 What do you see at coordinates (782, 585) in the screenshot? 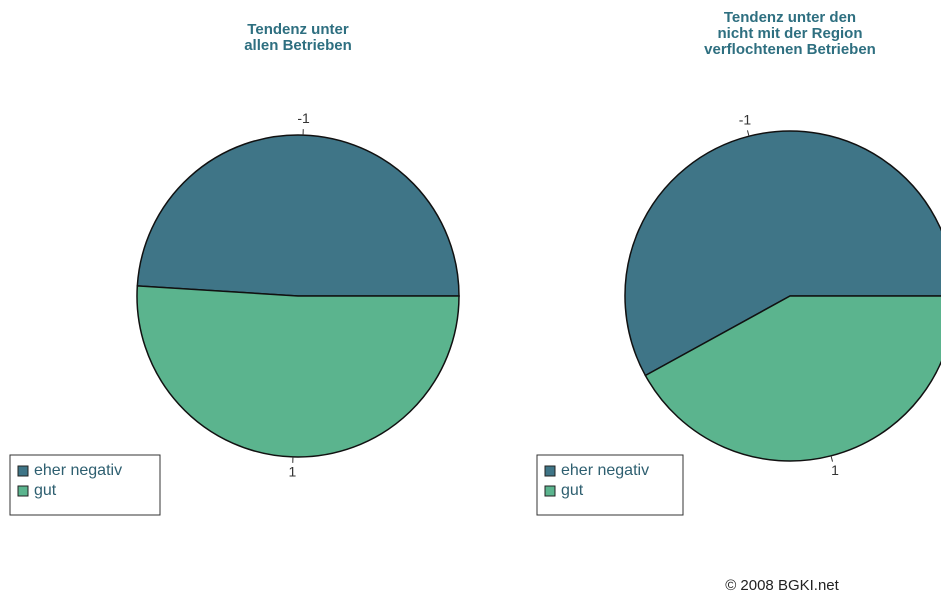
I see `footer: © 2008 BGKI.net` at bounding box center [782, 585].